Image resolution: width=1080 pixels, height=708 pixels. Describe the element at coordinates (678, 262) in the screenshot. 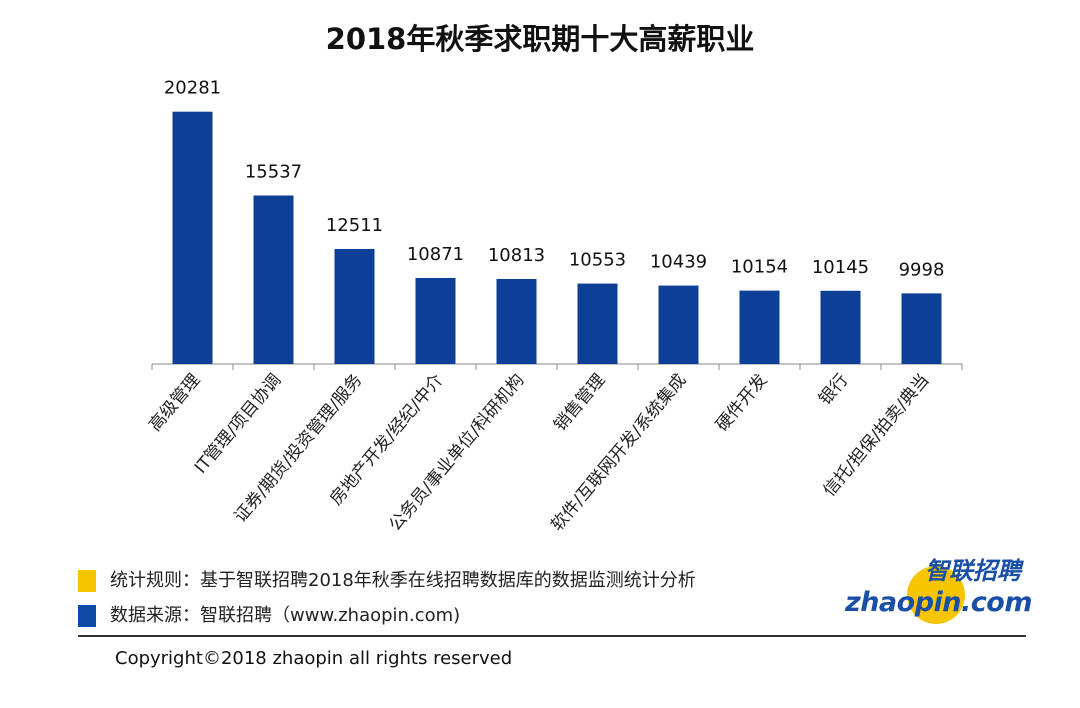

I see `data-label: 10439` at that location.